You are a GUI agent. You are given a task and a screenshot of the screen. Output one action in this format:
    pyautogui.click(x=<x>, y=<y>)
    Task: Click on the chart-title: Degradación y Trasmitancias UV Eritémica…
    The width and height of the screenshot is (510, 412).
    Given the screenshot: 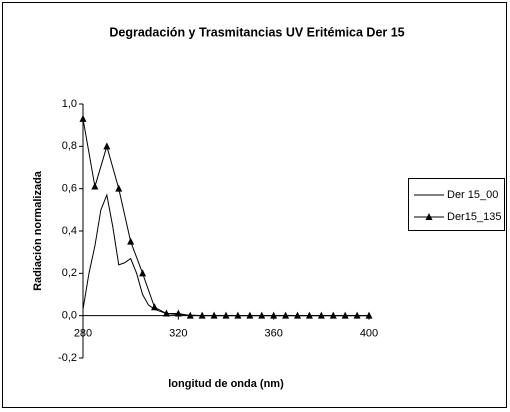 What is the action you would take?
    pyautogui.click(x=256, y=32)
    